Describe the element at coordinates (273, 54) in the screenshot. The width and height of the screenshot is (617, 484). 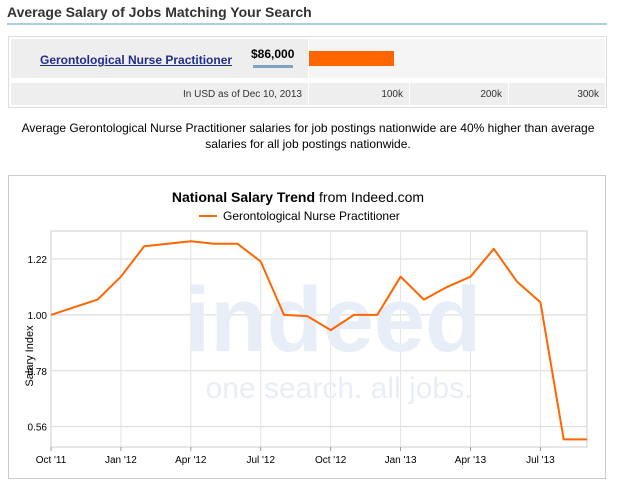
I see `salary-value: $86,000` at that location.